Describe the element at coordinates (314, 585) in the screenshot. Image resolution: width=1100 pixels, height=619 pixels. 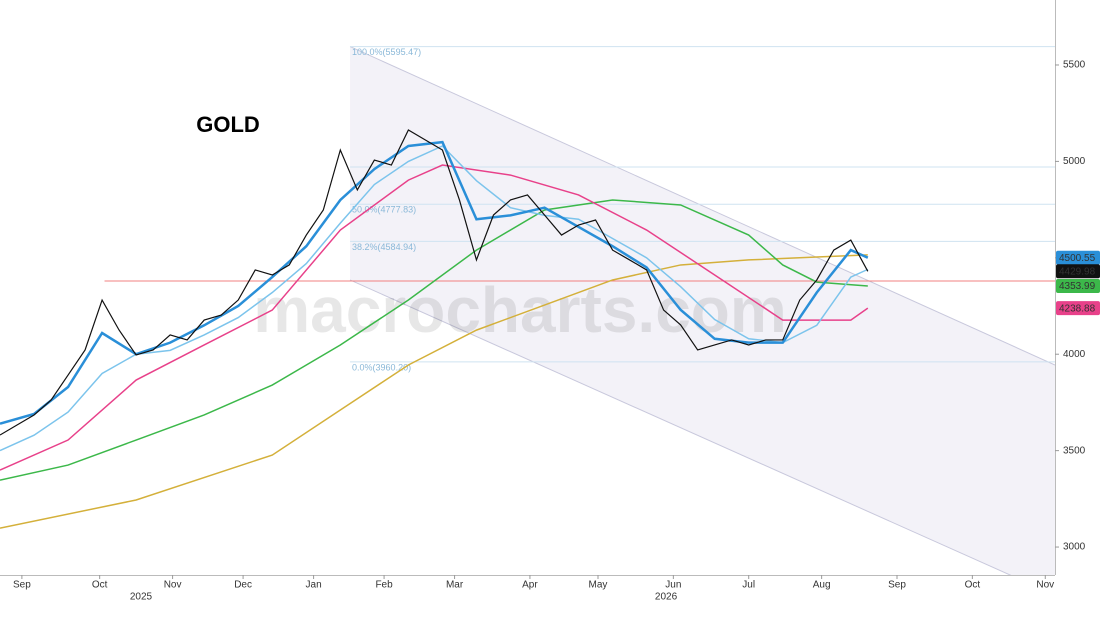
I see `x-tick-label: Jan` at that location.